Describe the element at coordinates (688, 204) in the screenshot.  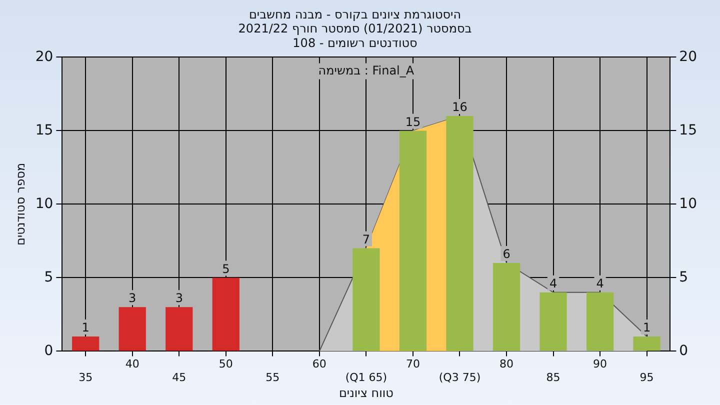
I see `y2-tick-label: 10` at that location.